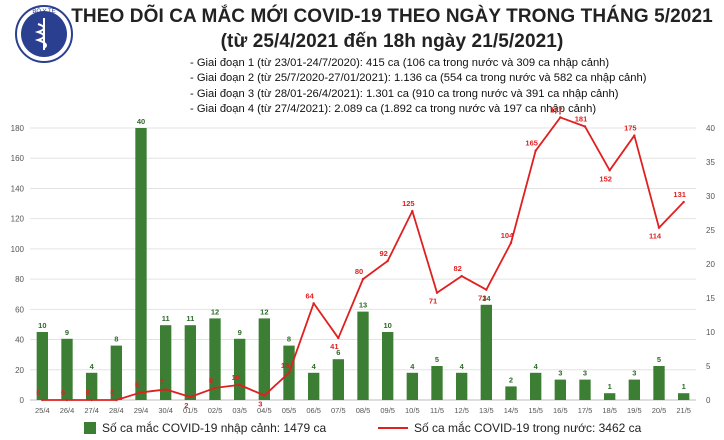  I want to click on line-data-label: 187, so click(556, 109).